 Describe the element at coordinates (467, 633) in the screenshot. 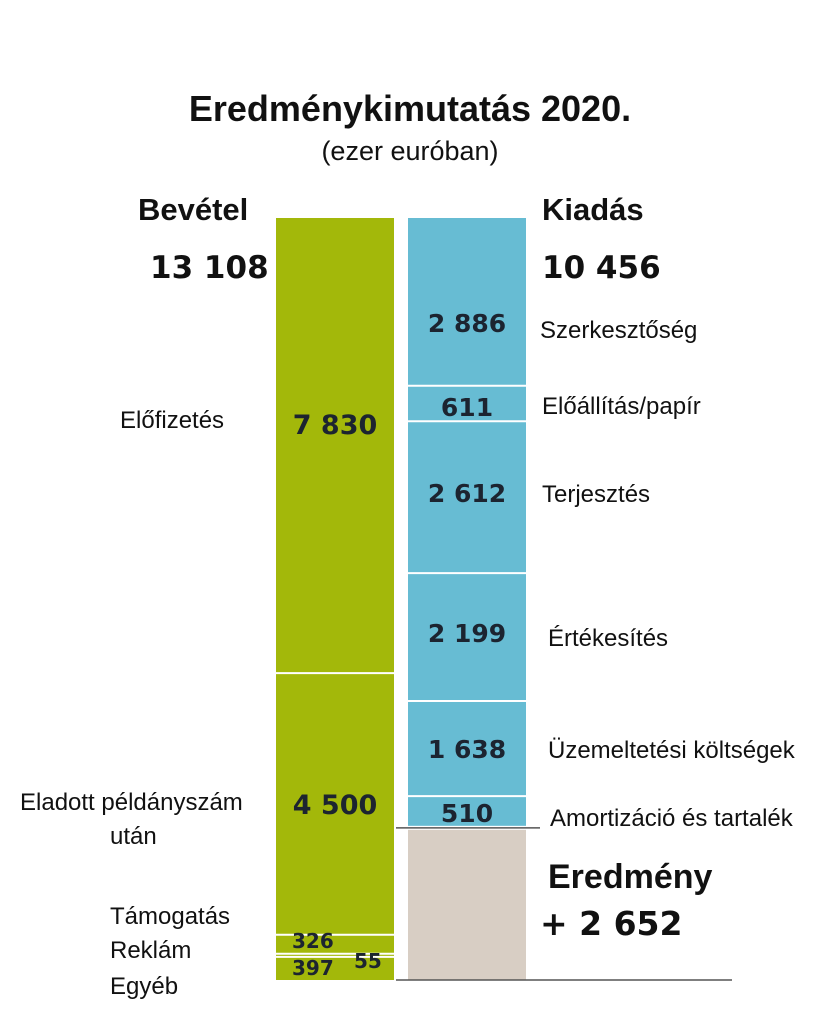

I see `expense-value-label: 2 199` at that location.